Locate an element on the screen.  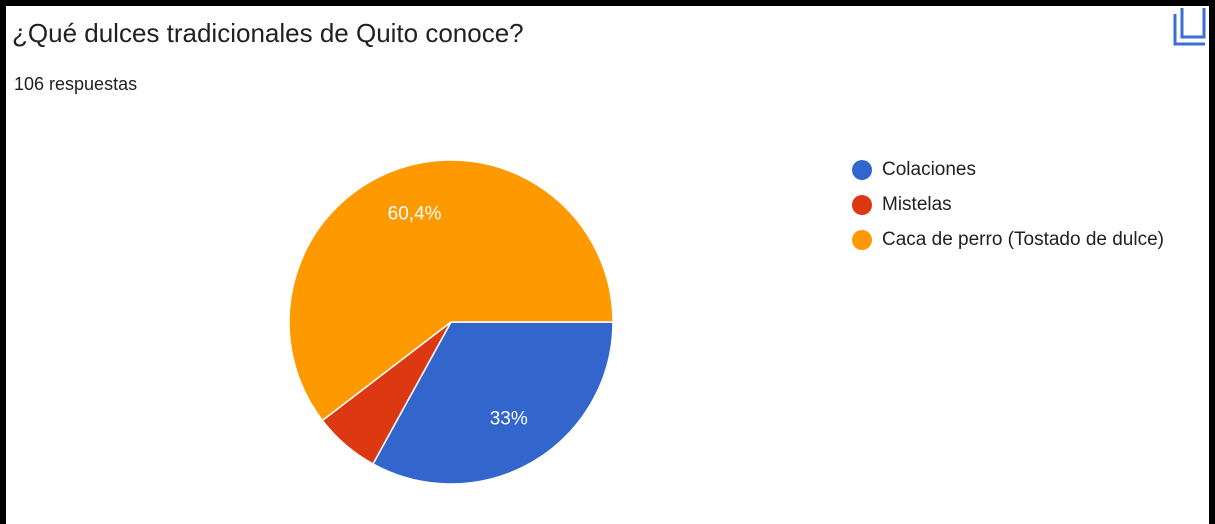
slice-label: 33% is located at coordinates (509, 419).